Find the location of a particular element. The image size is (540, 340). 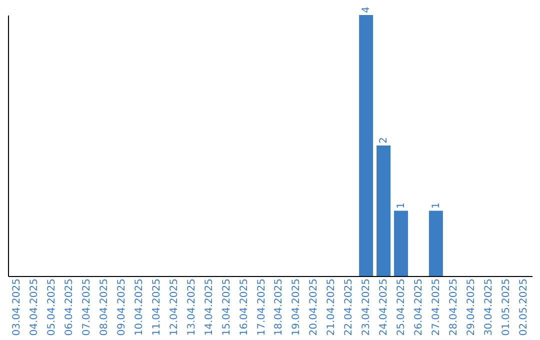

x-tick-label: 12.04.2025 is located at coordinates (174, 307).